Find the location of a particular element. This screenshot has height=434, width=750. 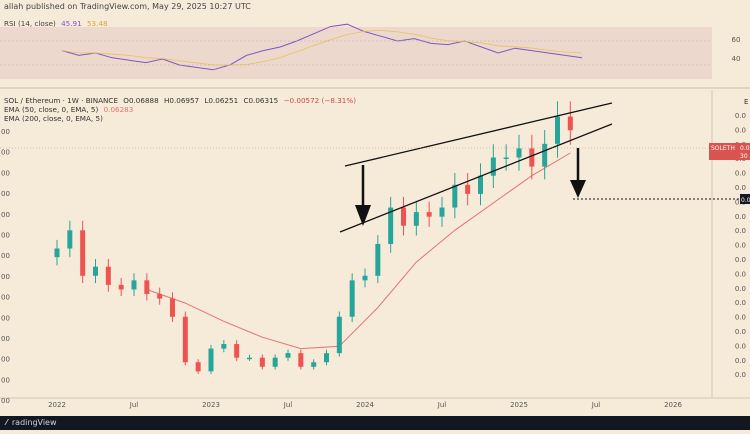

ema50-legend: EMA (50, close, 0, EMA, 5) is located at coordinates (51, 109).